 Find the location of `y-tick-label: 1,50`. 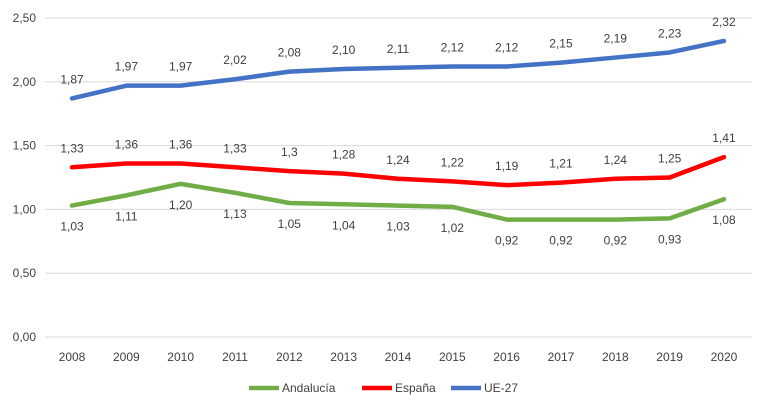

y-tick-label: 1,50 is located at coordinates (25, 146).